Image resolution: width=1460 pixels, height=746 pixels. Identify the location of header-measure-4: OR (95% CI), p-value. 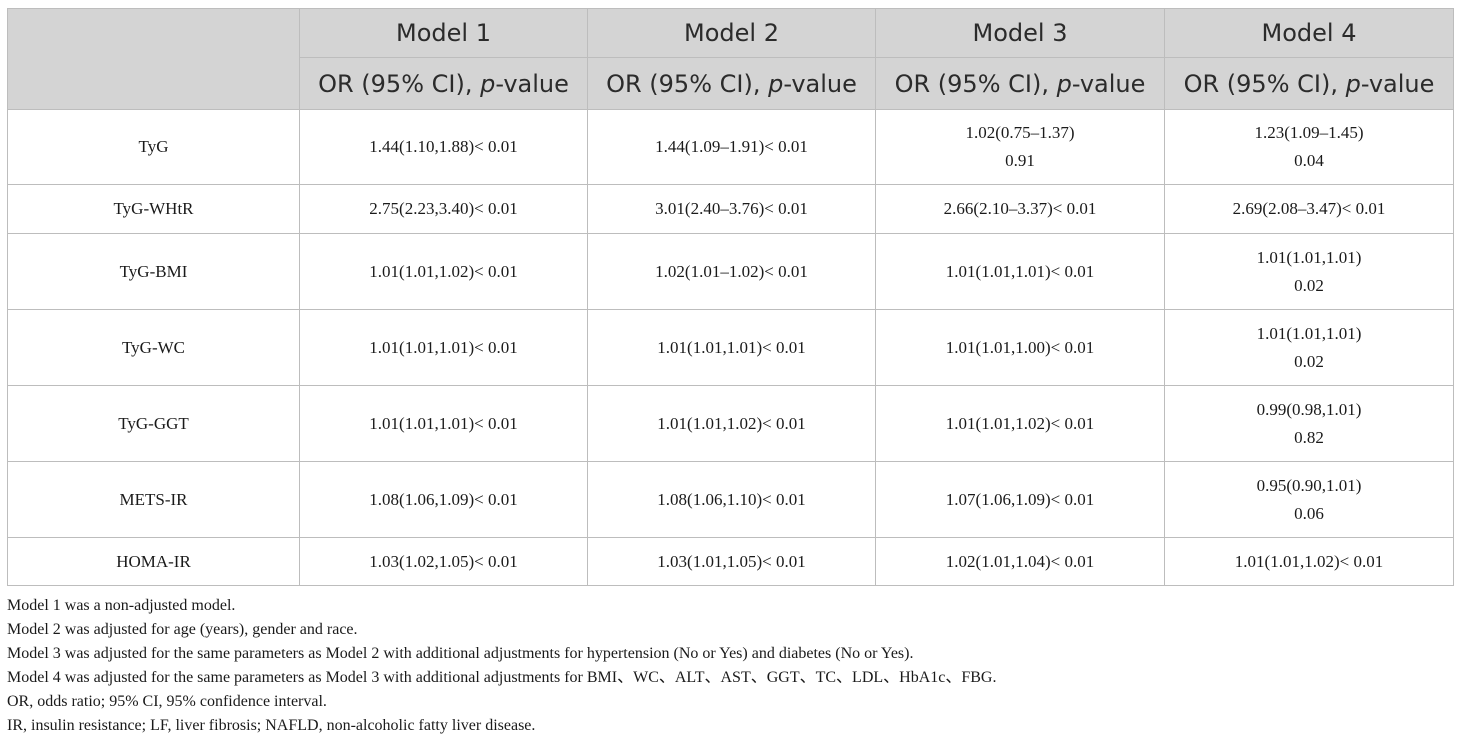
(1309, 83).